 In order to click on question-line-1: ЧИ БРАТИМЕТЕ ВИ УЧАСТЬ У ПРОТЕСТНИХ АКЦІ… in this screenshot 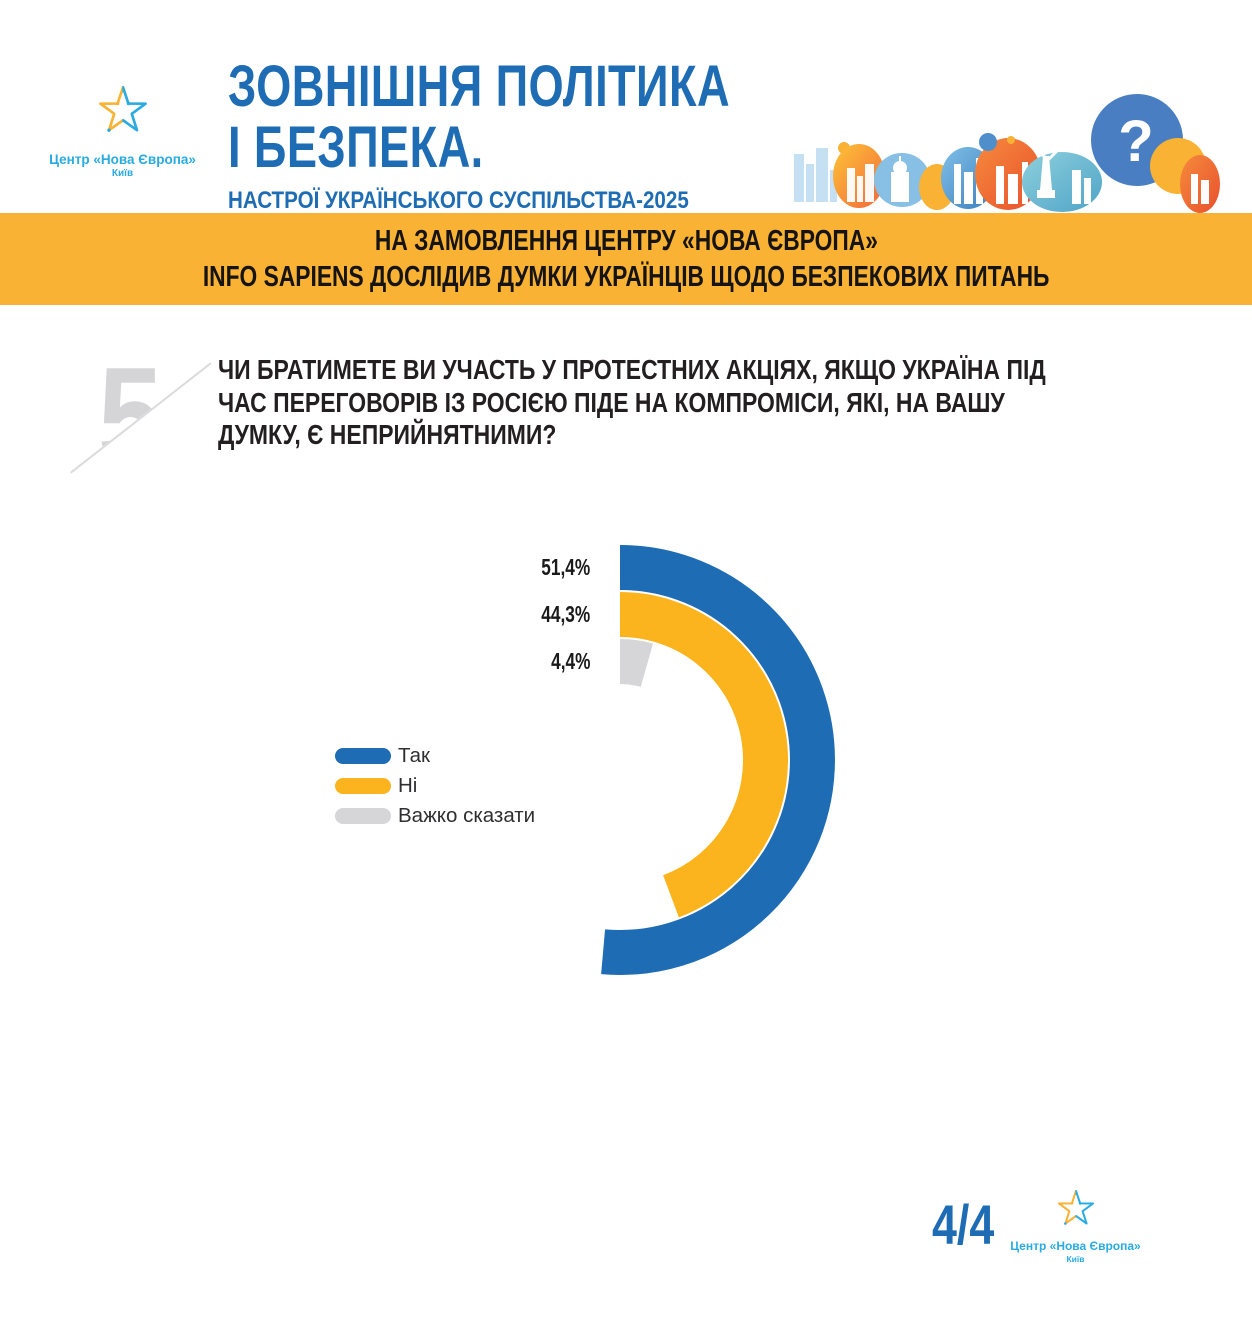, I will do `click(632, 369)`.